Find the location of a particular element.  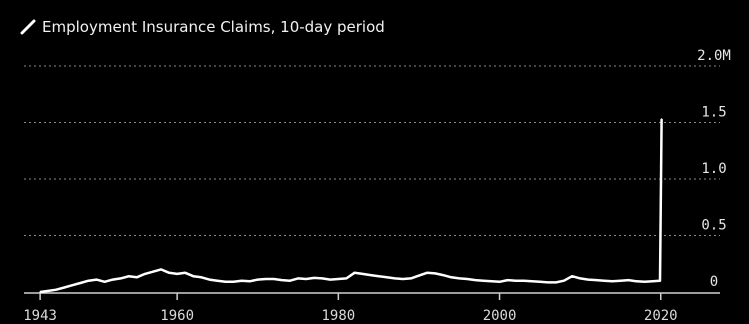

y-axis-labels: 2.0M 1.5 1.0 0.5 0 is located at coordinates (714, 169).